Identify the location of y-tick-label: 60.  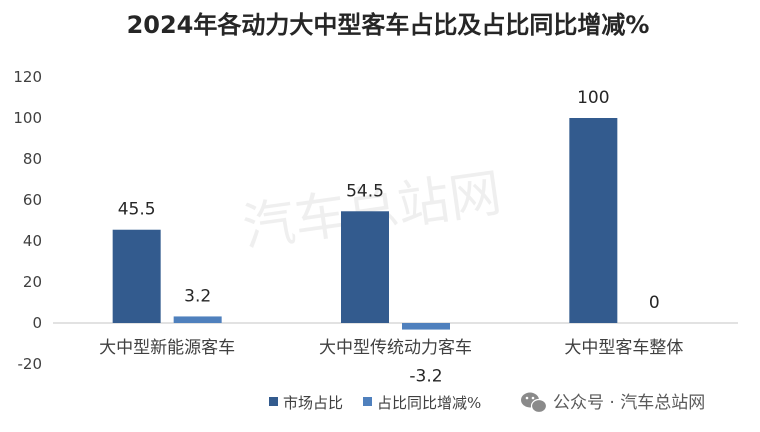
(32, 200).